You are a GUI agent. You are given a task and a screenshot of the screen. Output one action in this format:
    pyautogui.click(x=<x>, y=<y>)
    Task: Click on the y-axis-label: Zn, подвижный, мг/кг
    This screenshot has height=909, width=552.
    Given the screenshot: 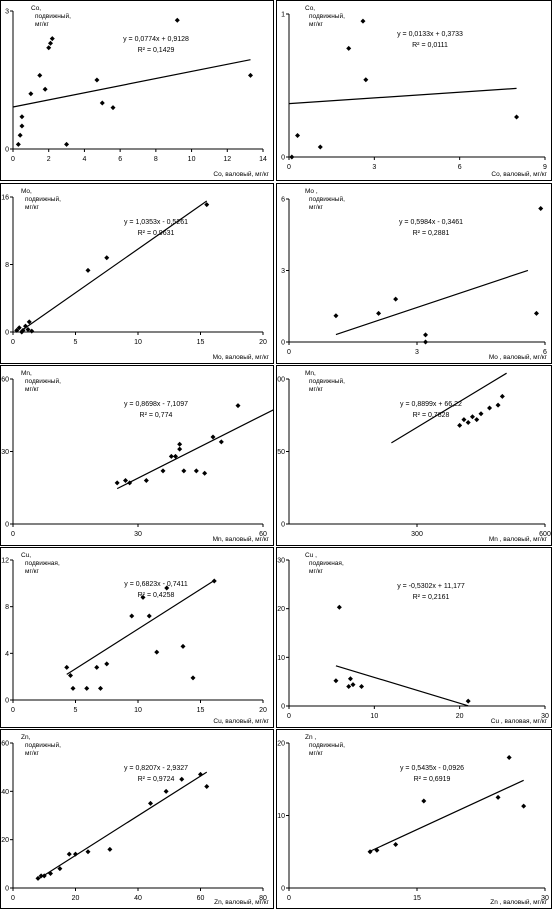 What is the action you would take?
    pyautogui.click(x=41, y=745)
    